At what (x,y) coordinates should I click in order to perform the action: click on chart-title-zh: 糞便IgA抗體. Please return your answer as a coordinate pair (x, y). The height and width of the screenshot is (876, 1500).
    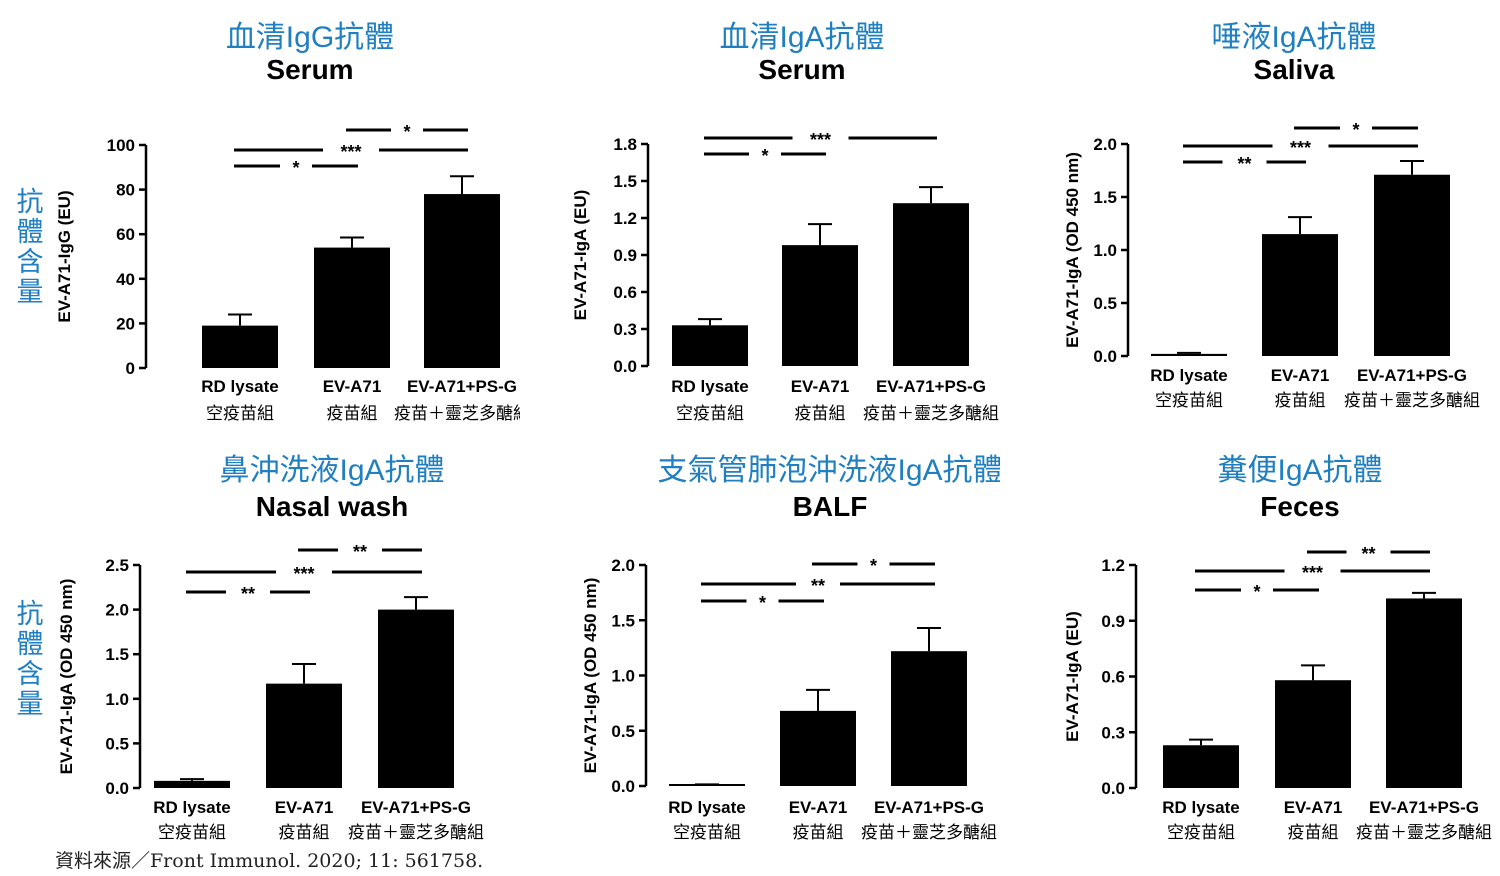
    Looking at the image, I should click on (1299, 470).